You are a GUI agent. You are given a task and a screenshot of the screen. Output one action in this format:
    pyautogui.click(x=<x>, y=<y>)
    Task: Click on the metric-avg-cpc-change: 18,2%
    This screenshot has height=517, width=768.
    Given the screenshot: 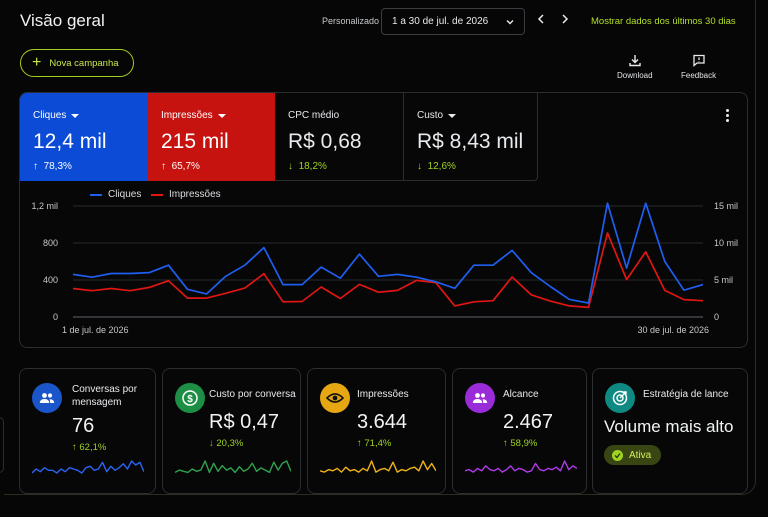 What is the action you would take?
    pyautogui.click(x=312, y=166)
    